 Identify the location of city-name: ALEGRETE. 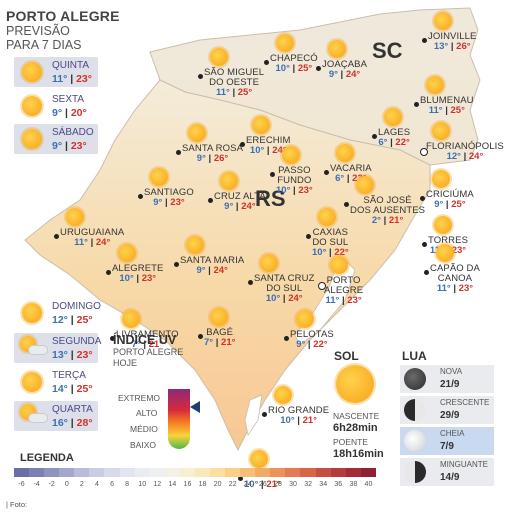
(138, 268).